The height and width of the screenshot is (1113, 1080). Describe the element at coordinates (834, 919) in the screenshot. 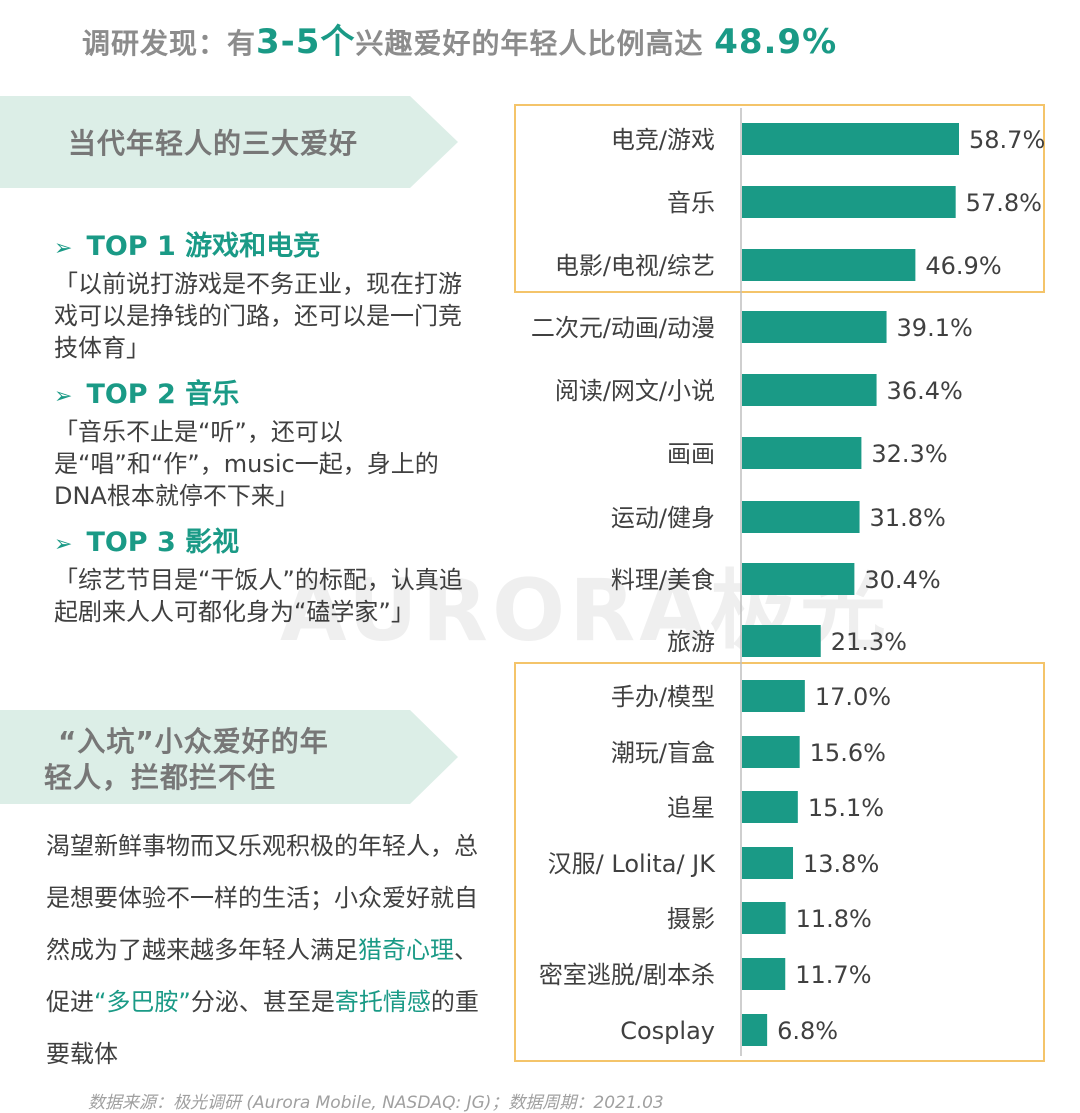

I see `value-label: 11.8%` at that location.